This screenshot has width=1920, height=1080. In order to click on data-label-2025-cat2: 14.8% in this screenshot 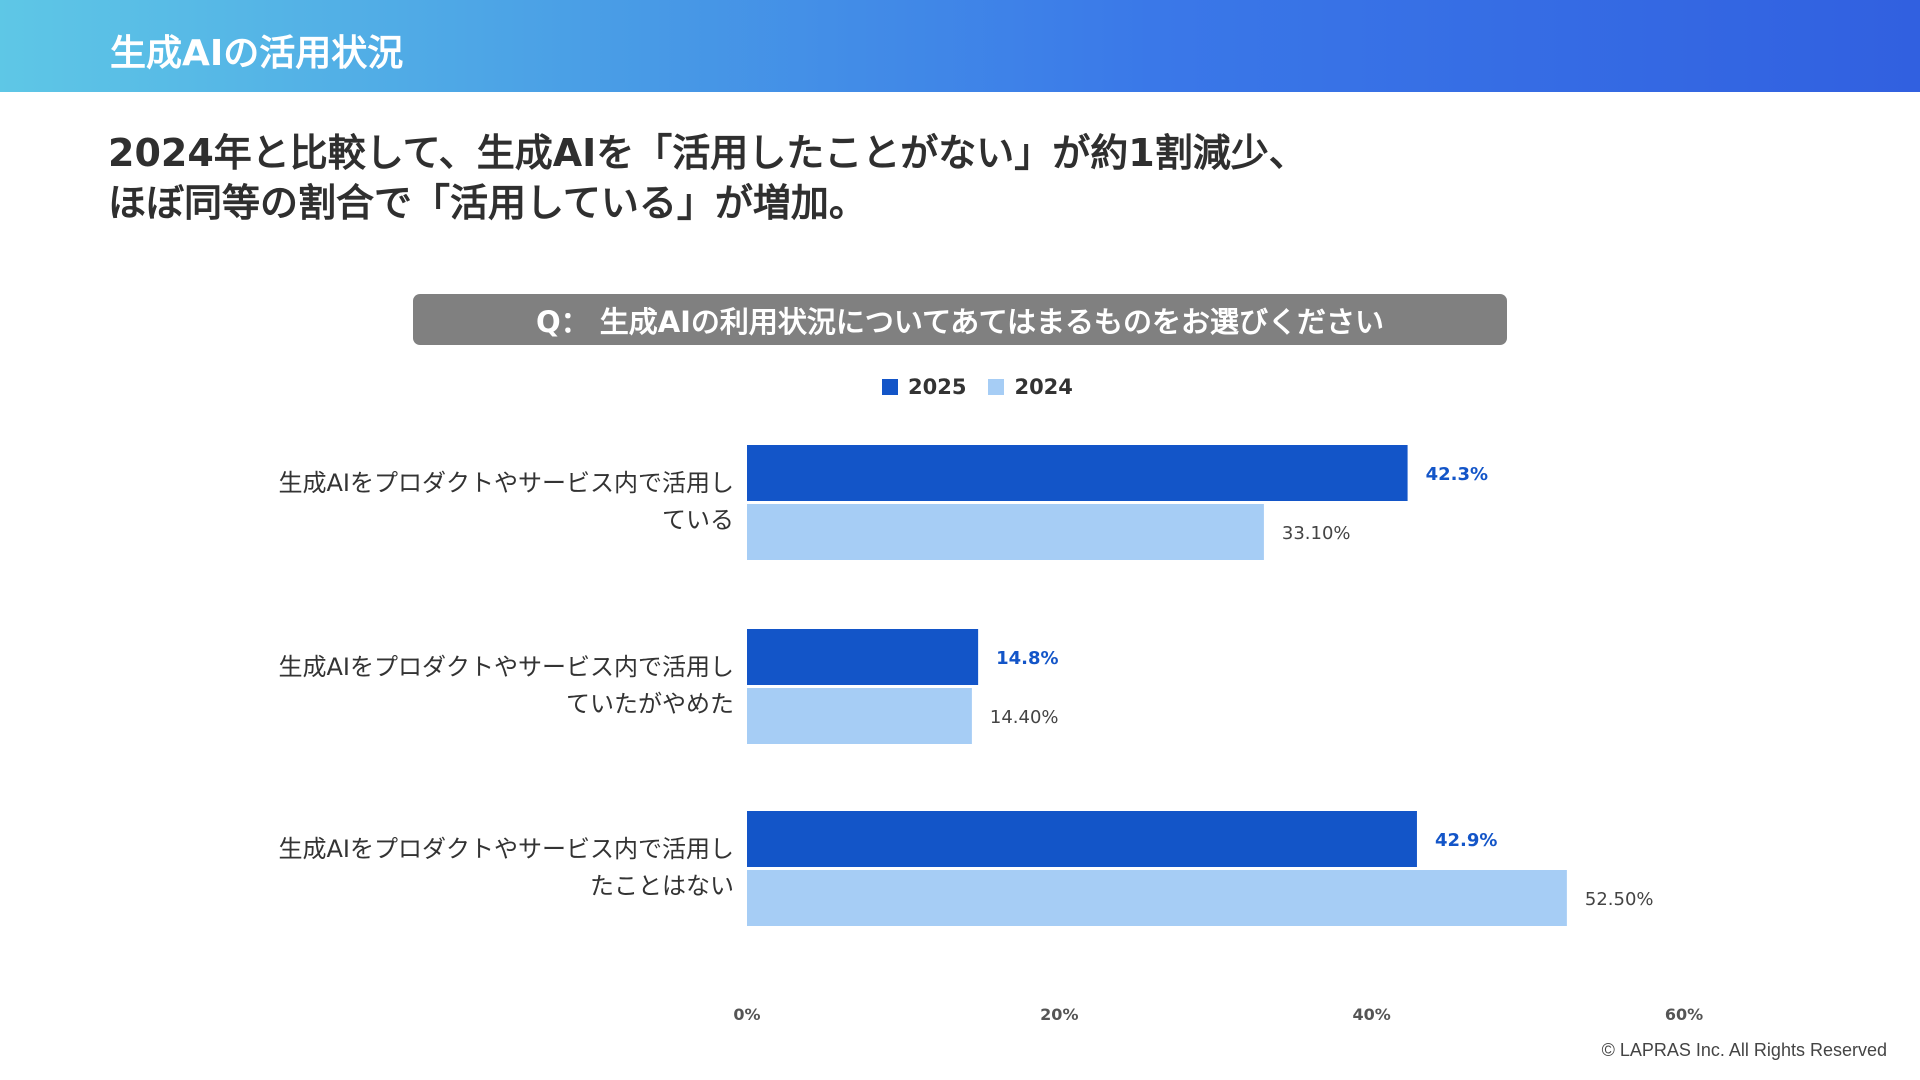, I will do `click(1027, 658)`.